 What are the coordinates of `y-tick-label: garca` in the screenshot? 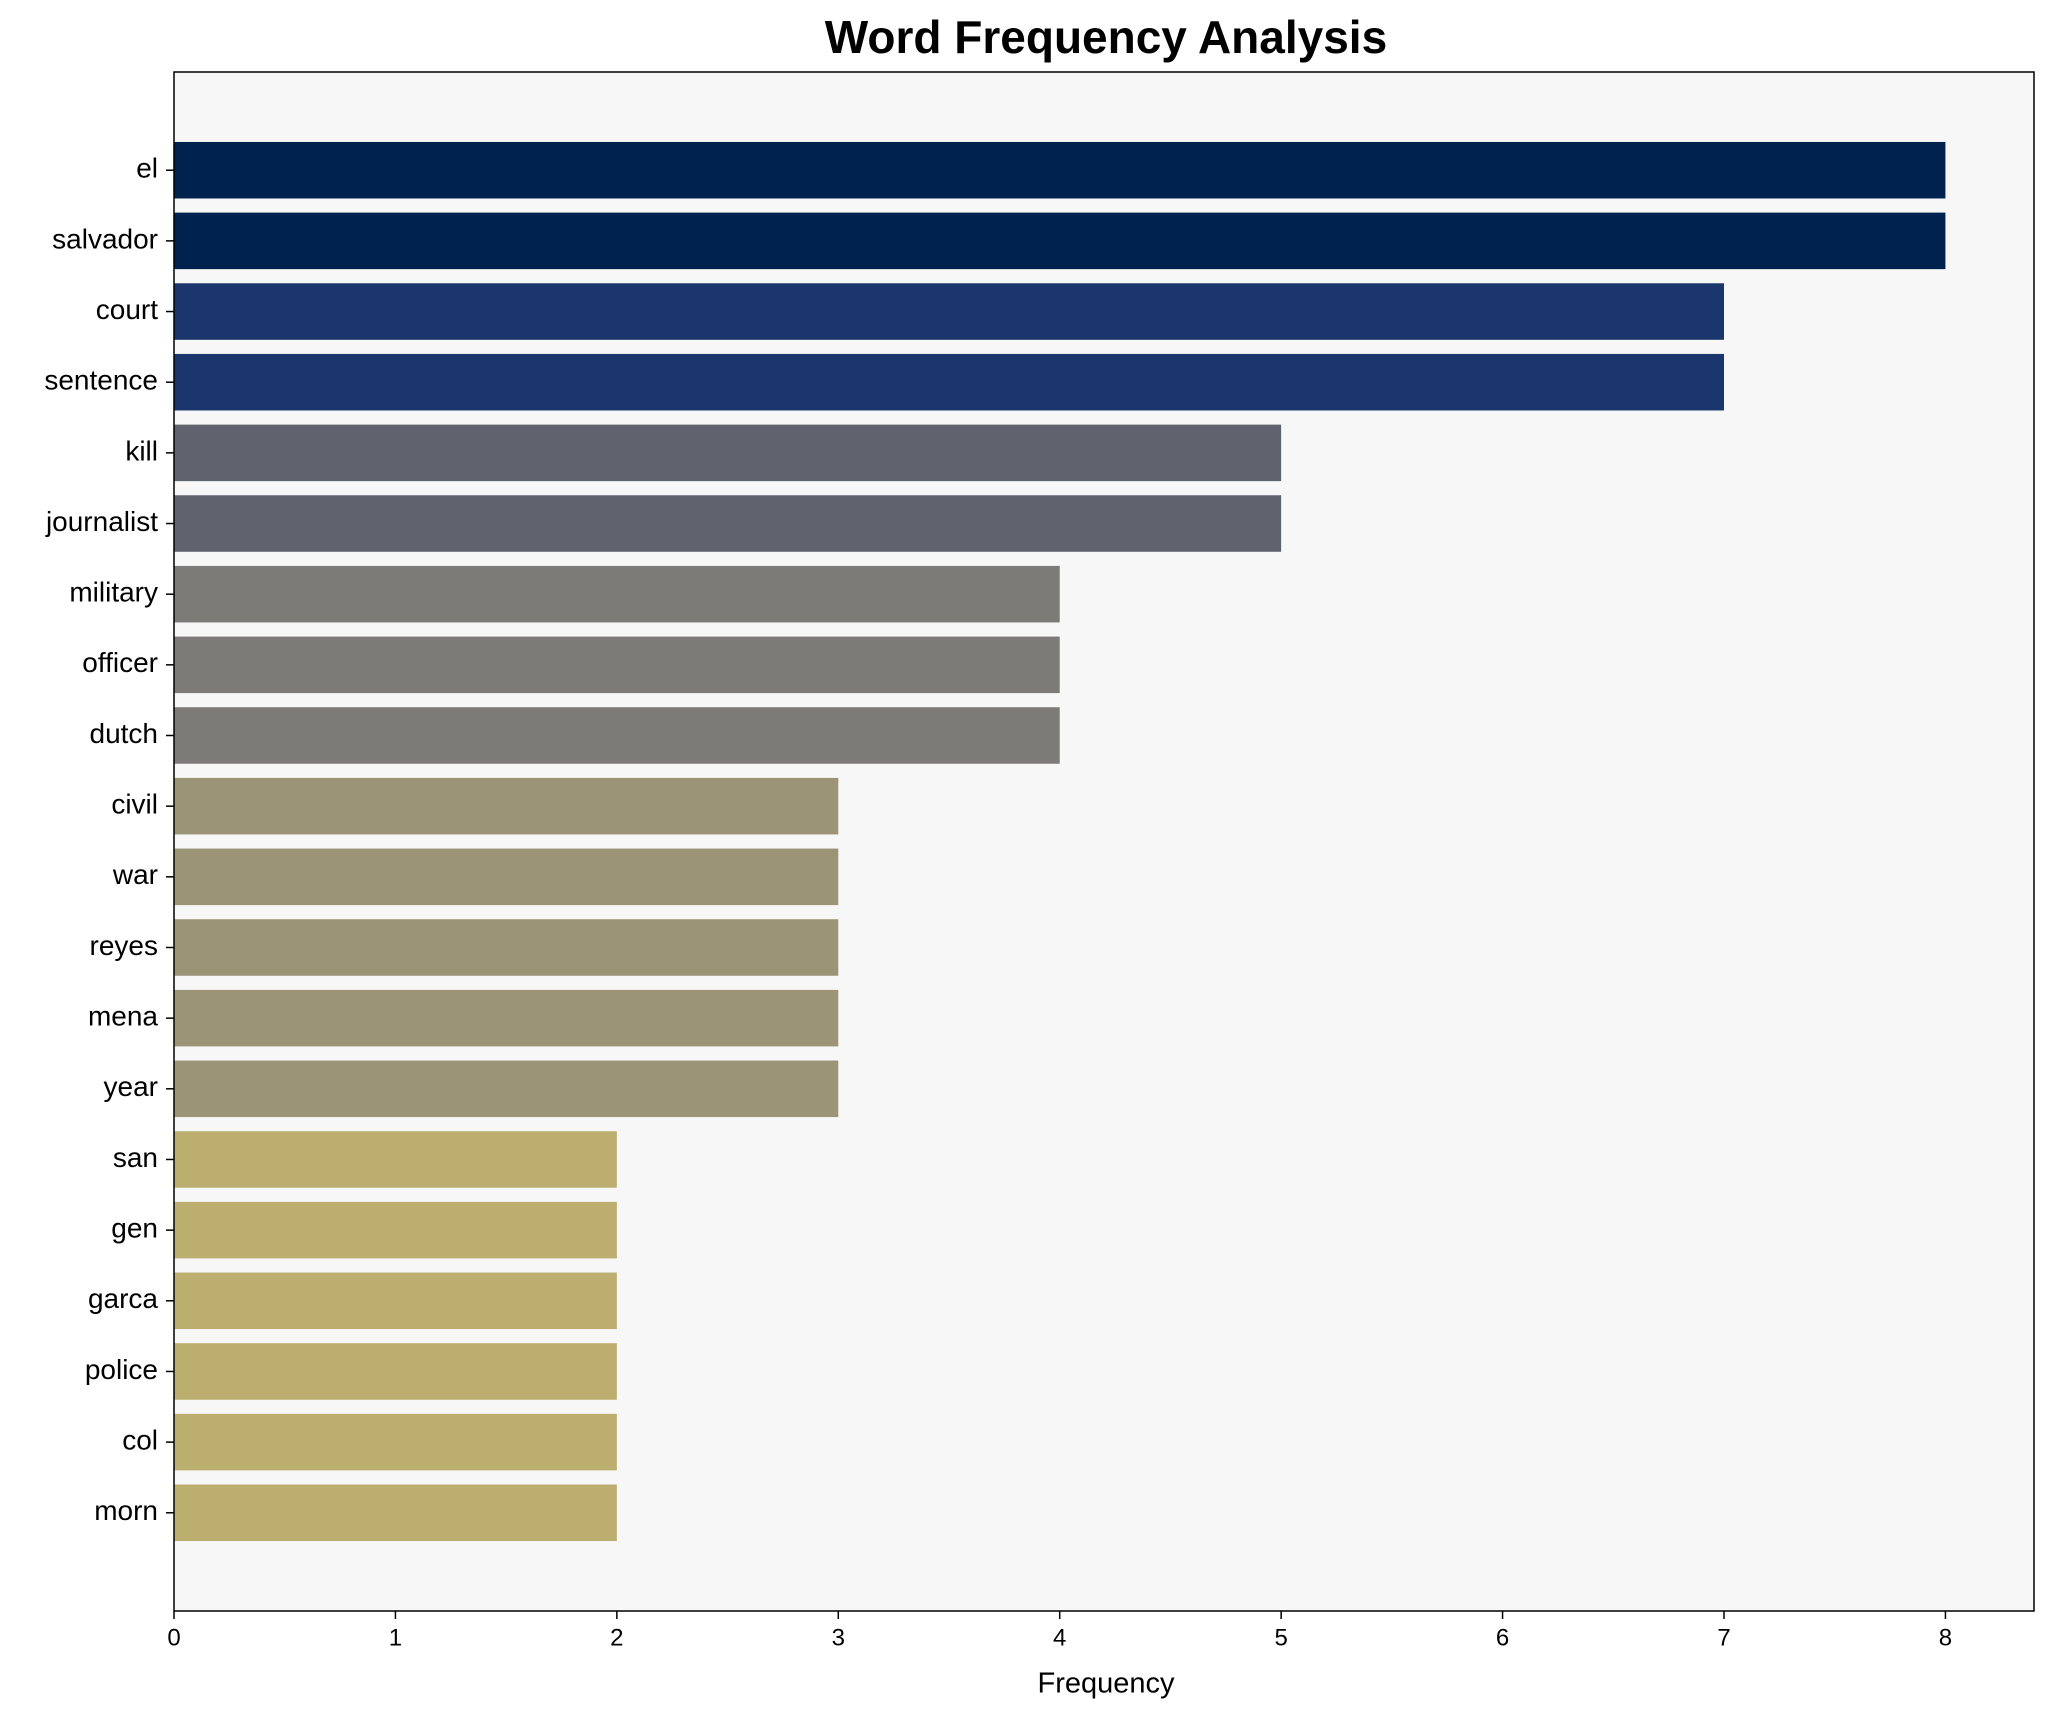 It's located at (123, 1298).